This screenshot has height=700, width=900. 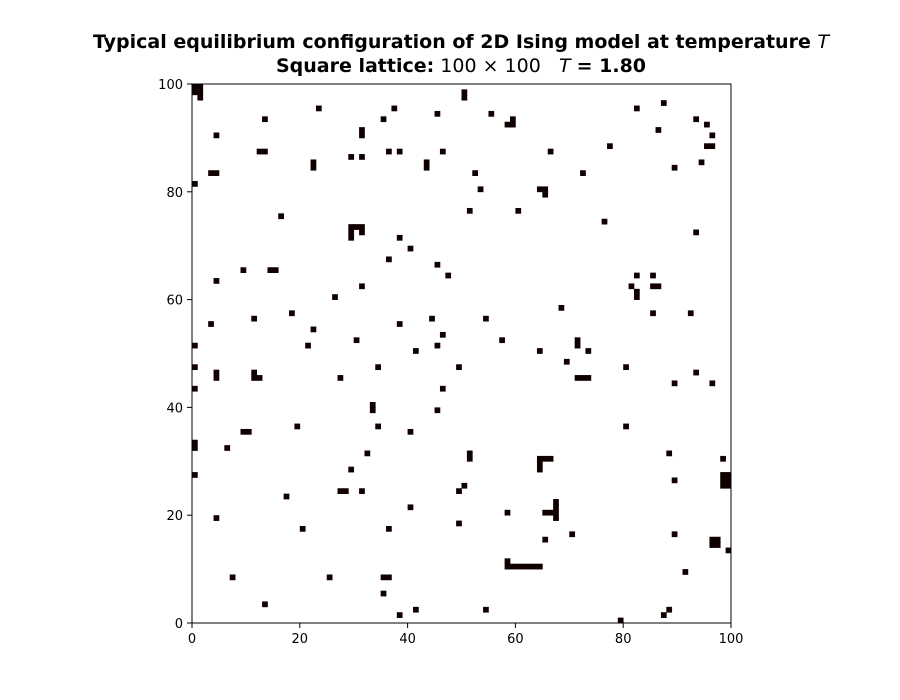 What do you see at coordinates (174, 408) in the screenshot?
I see `y-tick-label: 40` at bounding box center [174, 408].